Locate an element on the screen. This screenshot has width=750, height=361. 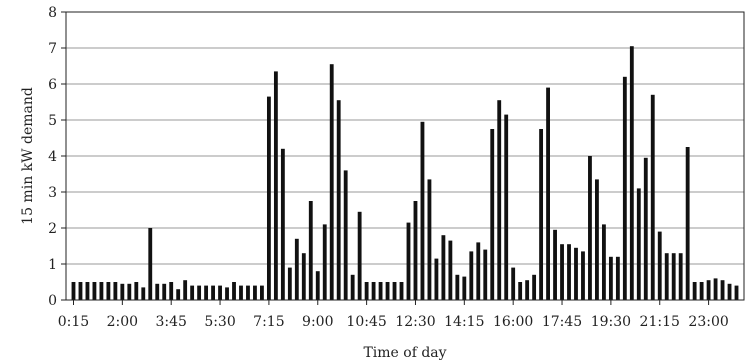
y-tick-label: 8 is located at coordinates (52, 13).